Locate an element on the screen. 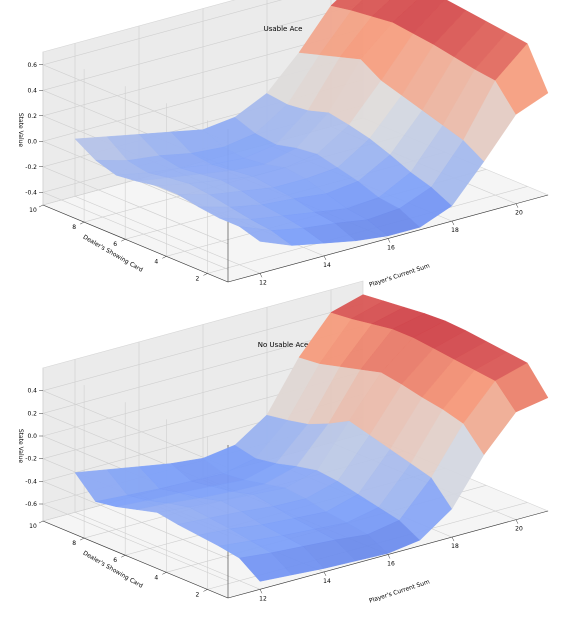 The image size is (567, 617). z-tick-label: 0.6 is located at coordinates (32, 65).